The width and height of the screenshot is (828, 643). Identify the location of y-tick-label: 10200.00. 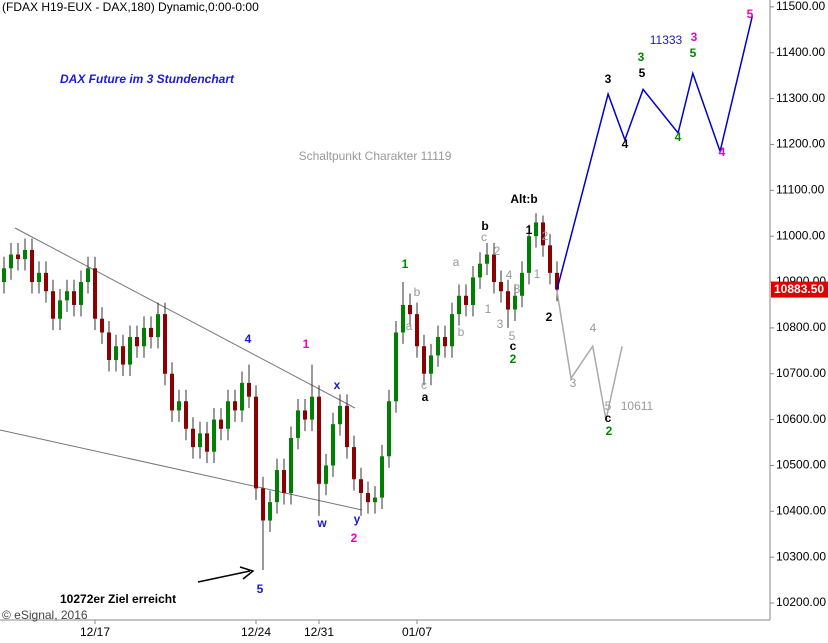
(801, 602).